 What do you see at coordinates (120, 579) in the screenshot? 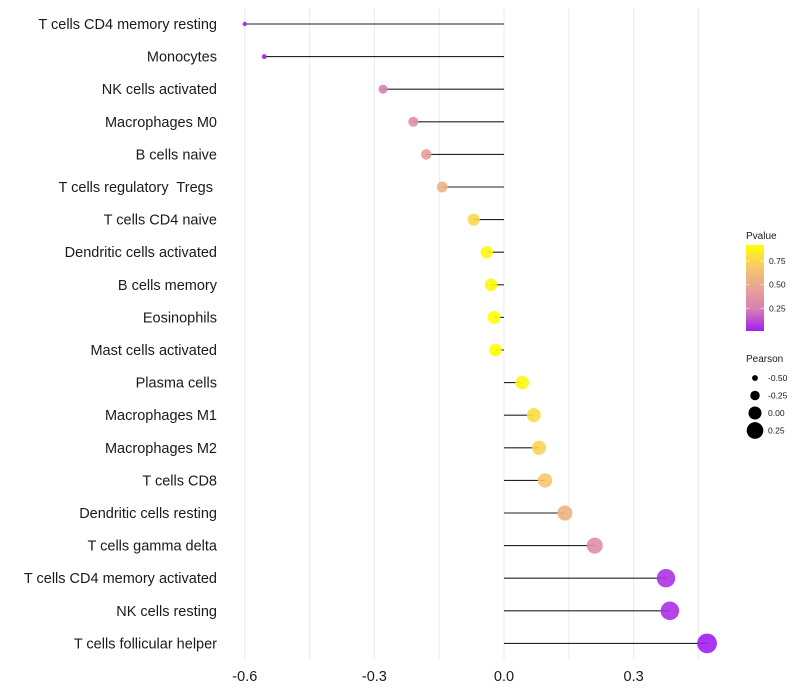
I see `y-tick-label: T cells CD4 memory activated` at bounding box center [120, 579].